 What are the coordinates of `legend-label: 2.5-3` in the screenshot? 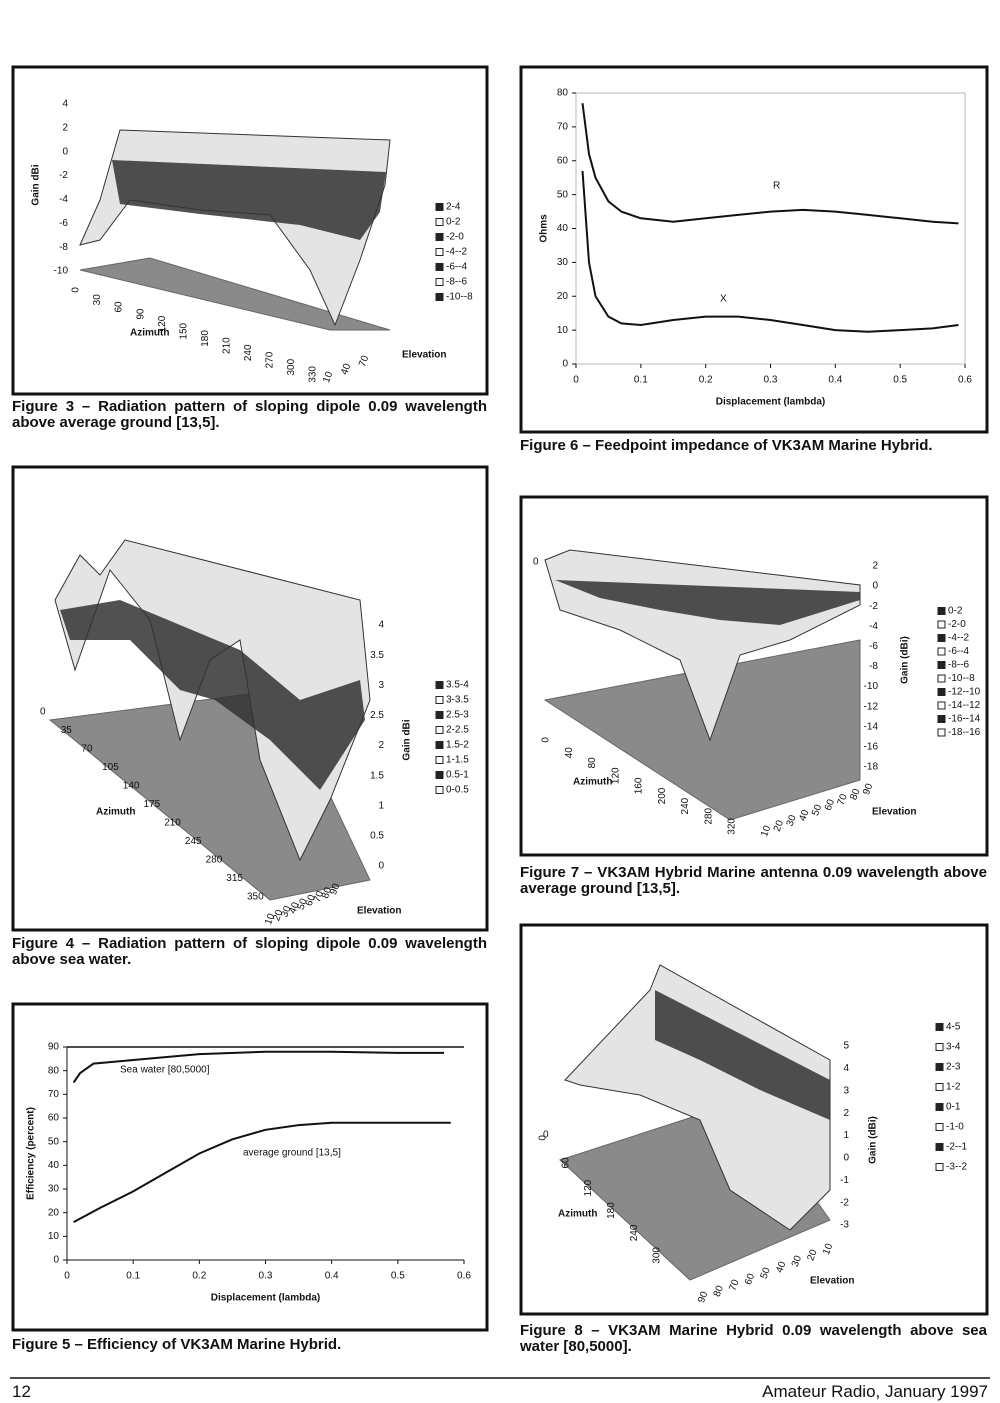 It's located at (457, 715).